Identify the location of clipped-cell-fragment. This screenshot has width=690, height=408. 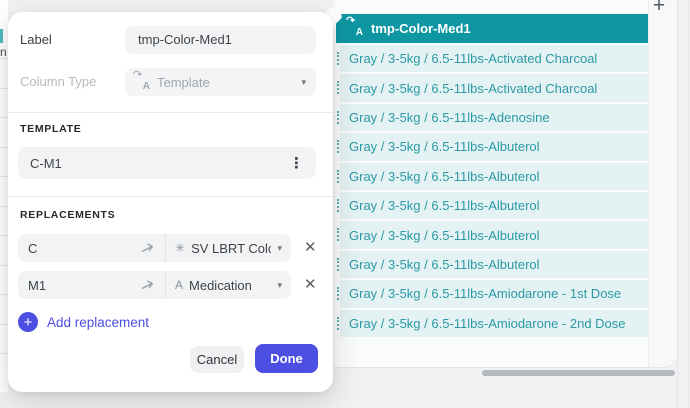
(1, 36).